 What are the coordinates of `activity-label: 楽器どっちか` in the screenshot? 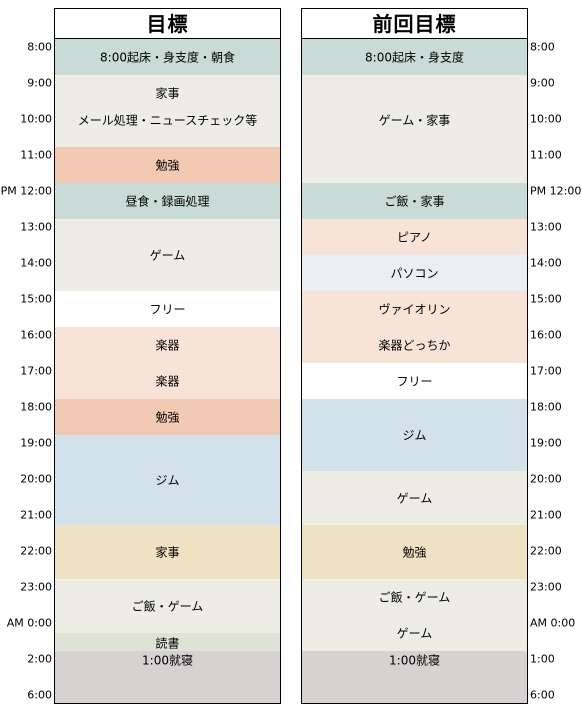 It's located at (414, 345).